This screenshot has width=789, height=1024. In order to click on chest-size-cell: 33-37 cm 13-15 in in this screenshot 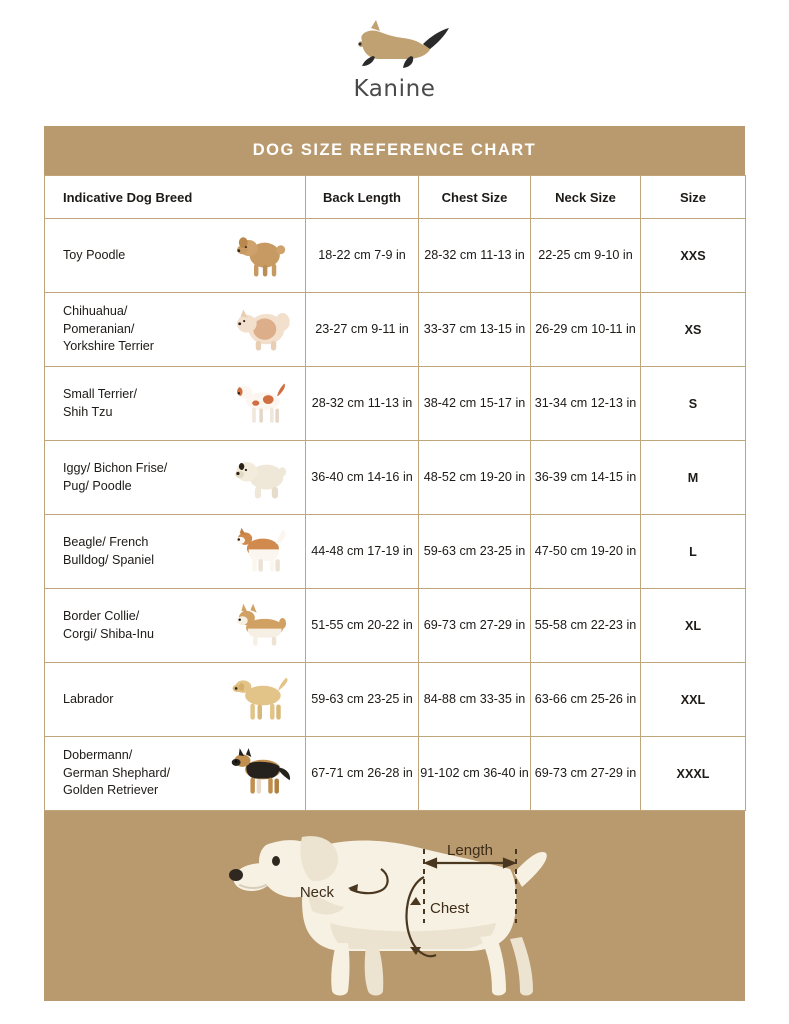, I will do `click(474, 329)`.